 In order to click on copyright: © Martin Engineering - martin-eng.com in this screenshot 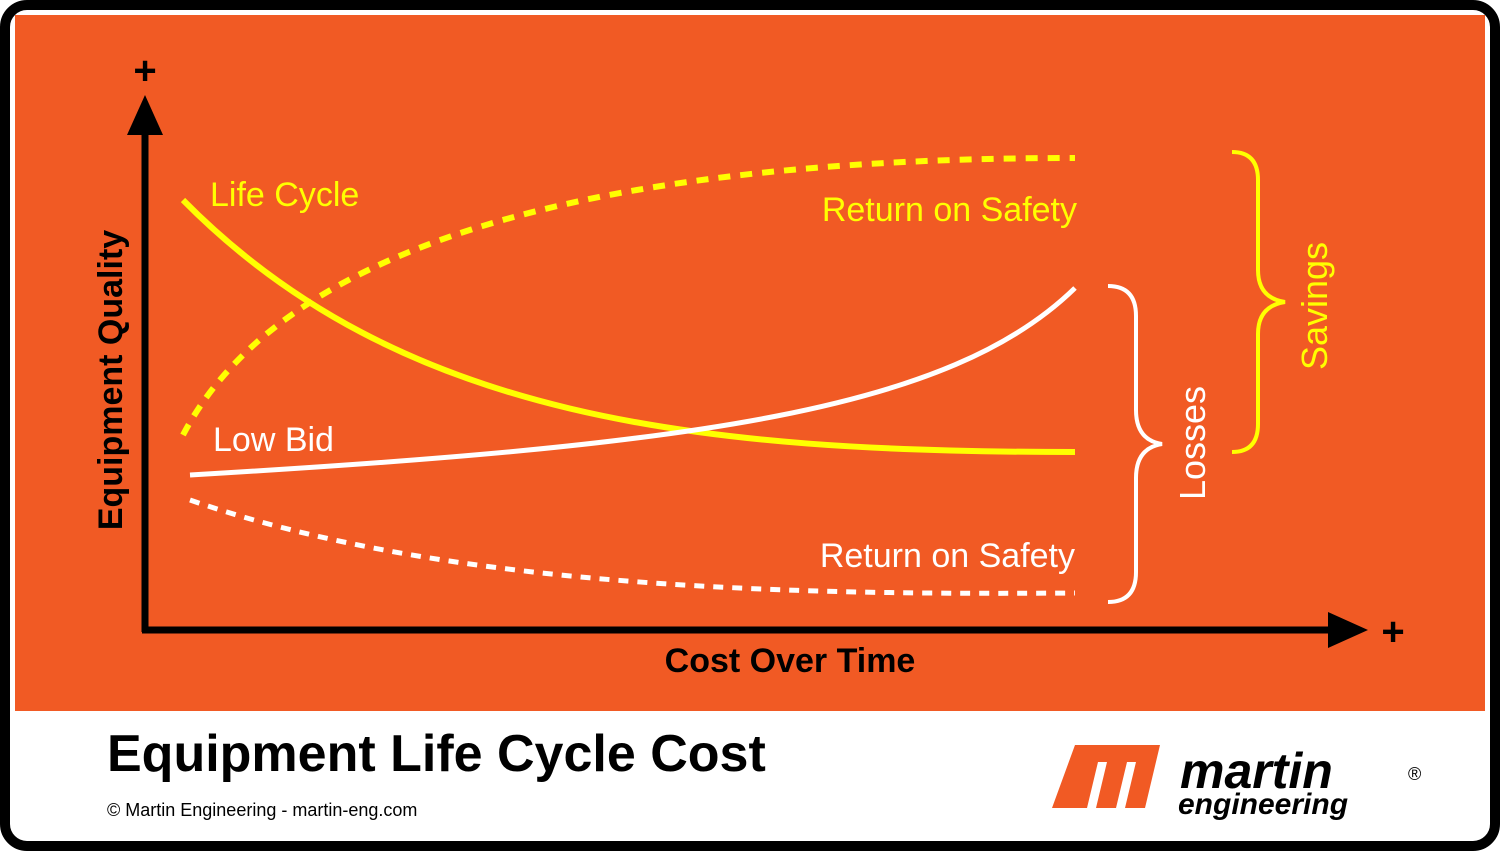, I will do `click(262, 810)`.